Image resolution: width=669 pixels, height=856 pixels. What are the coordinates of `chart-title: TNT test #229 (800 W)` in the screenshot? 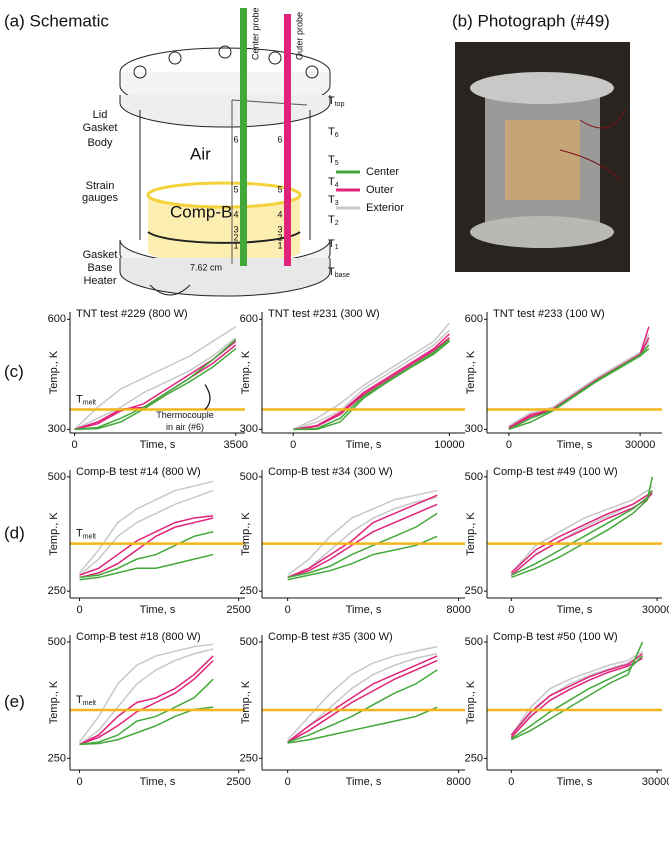 It's located at (132, 314).